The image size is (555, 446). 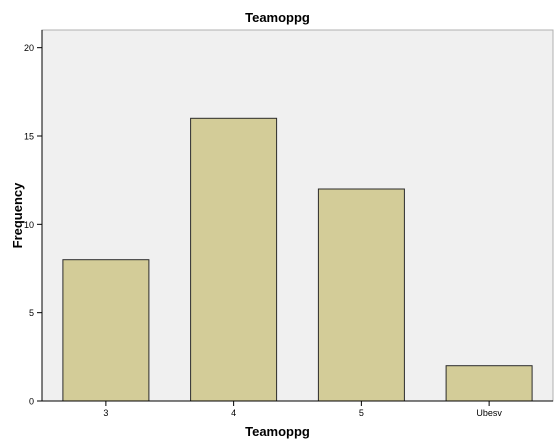 What do you see at coordinates (489, 383) in the screenshot?
I see `bar-ubesv` at bounding box center [489, 383].